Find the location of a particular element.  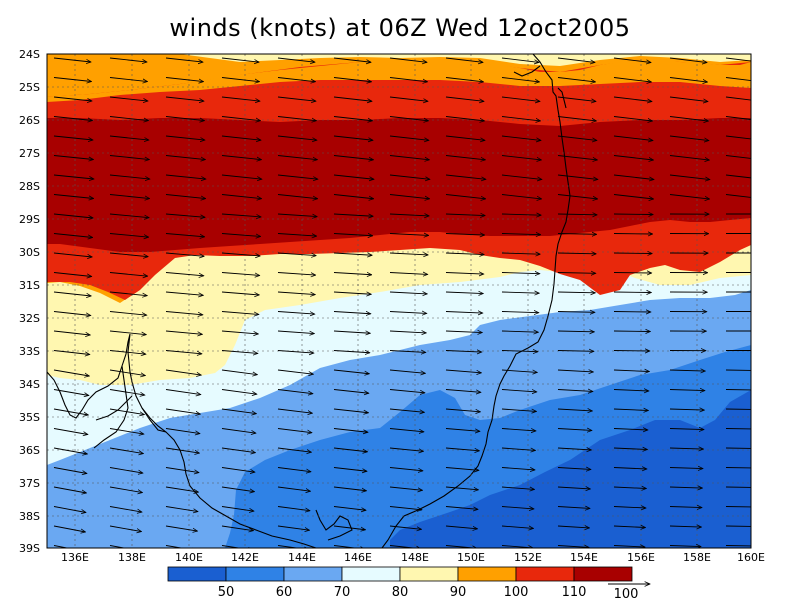

colorbar-label: 90 is located at coordinates (458, 592).